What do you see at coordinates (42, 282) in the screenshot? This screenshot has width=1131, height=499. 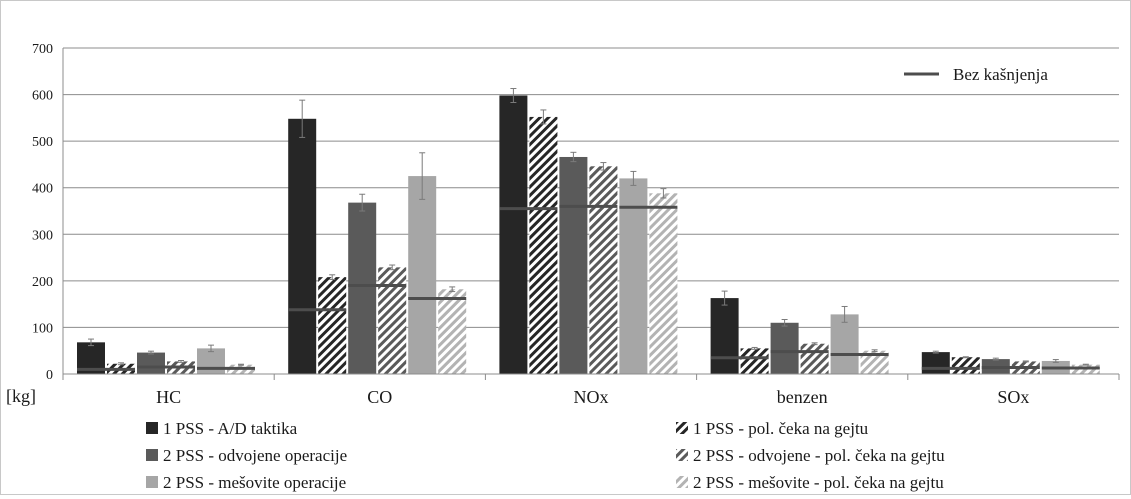 I see `y-tick-label: 200` at bounding box center [42, 282].